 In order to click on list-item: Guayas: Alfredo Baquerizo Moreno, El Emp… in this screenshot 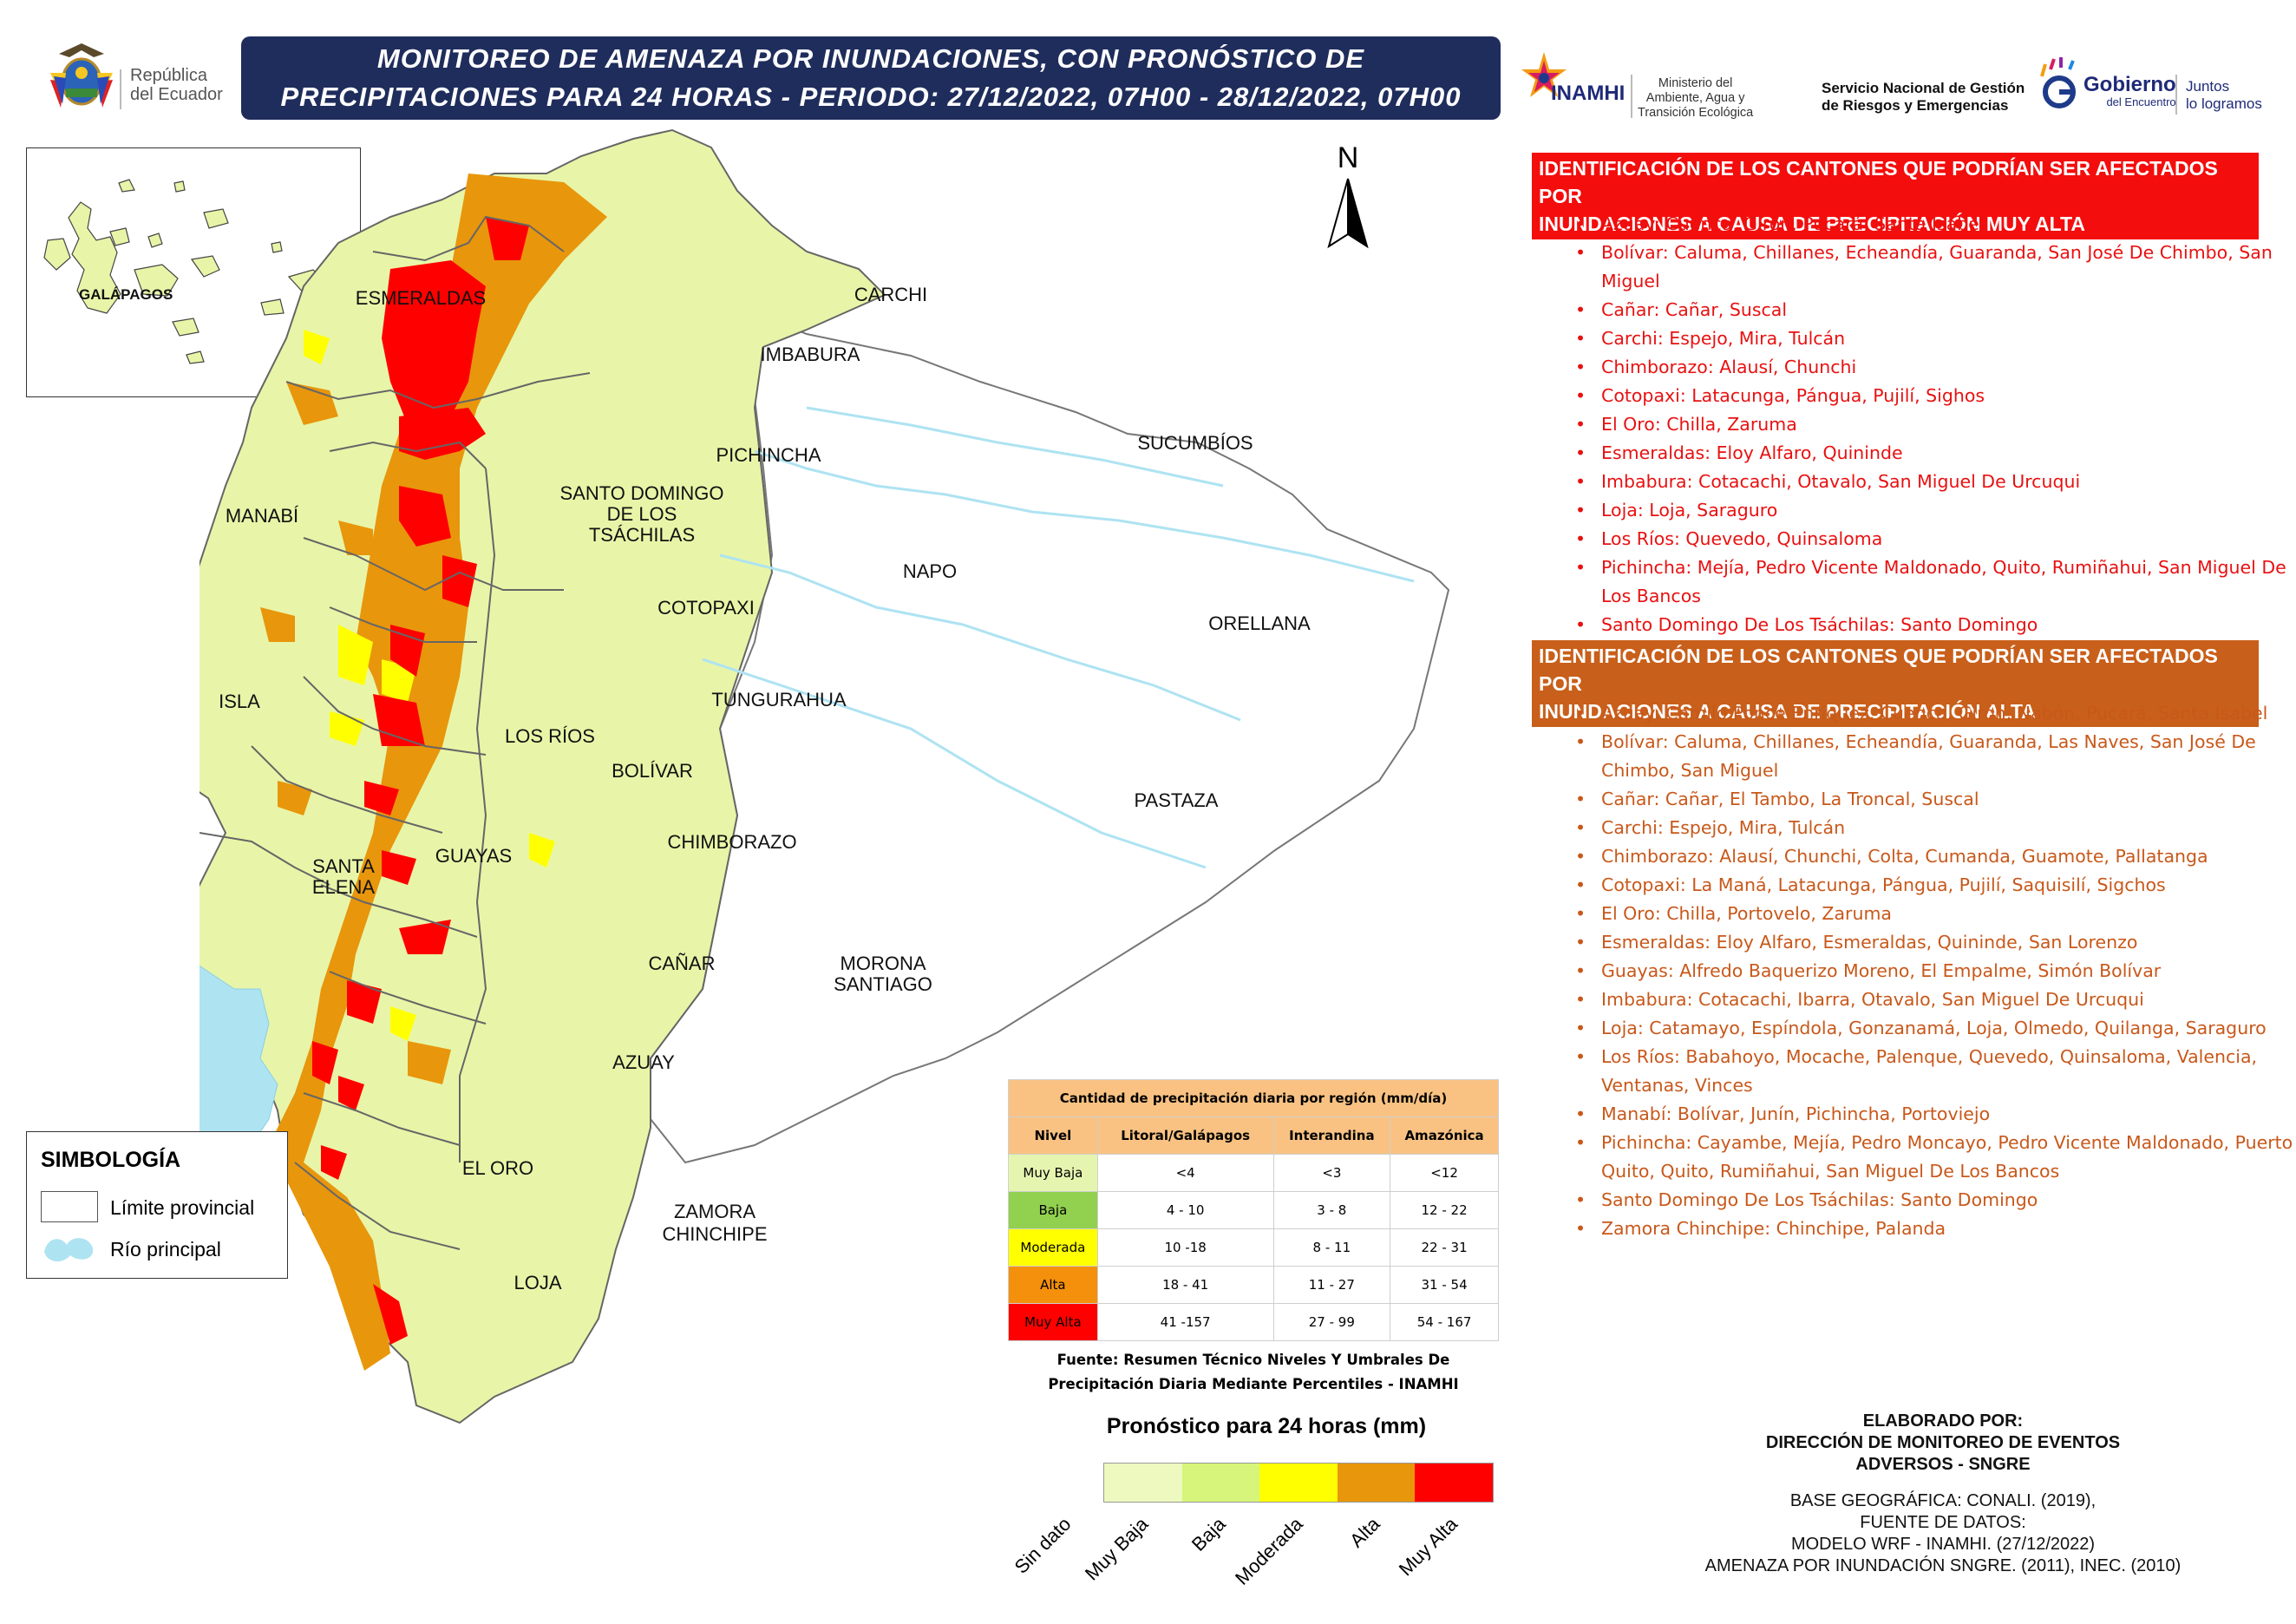, I will do `click(1913, 972)`.